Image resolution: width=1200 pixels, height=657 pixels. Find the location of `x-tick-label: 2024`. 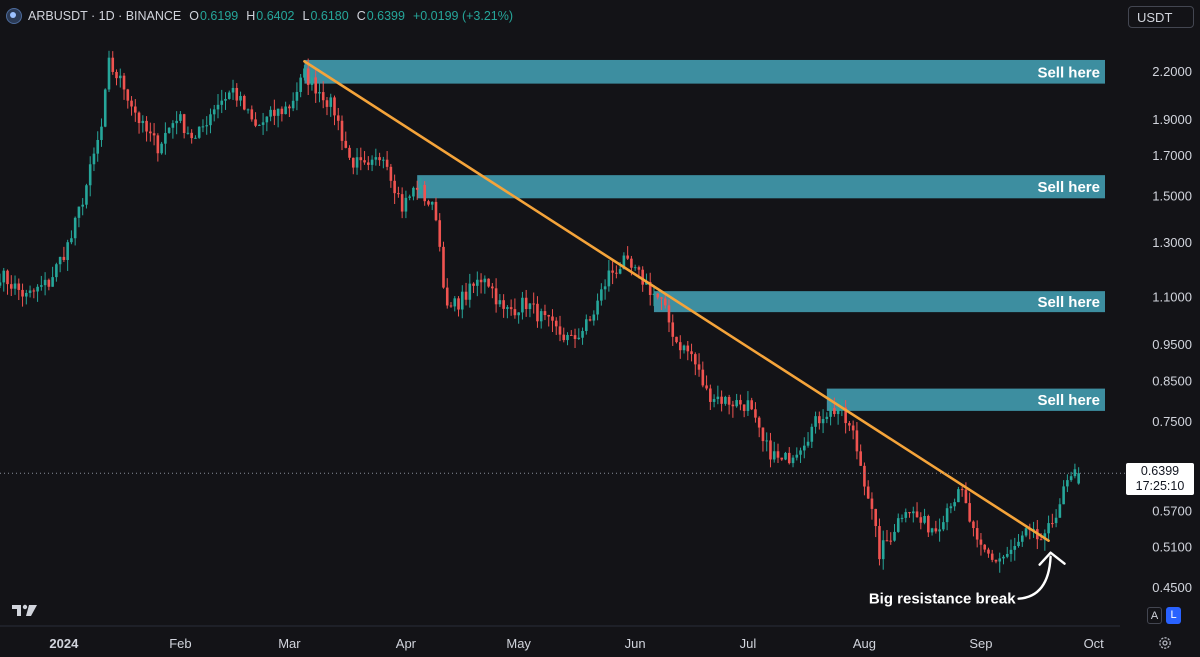

x-tick-label: 2024 is located at coordinates (64, 643).